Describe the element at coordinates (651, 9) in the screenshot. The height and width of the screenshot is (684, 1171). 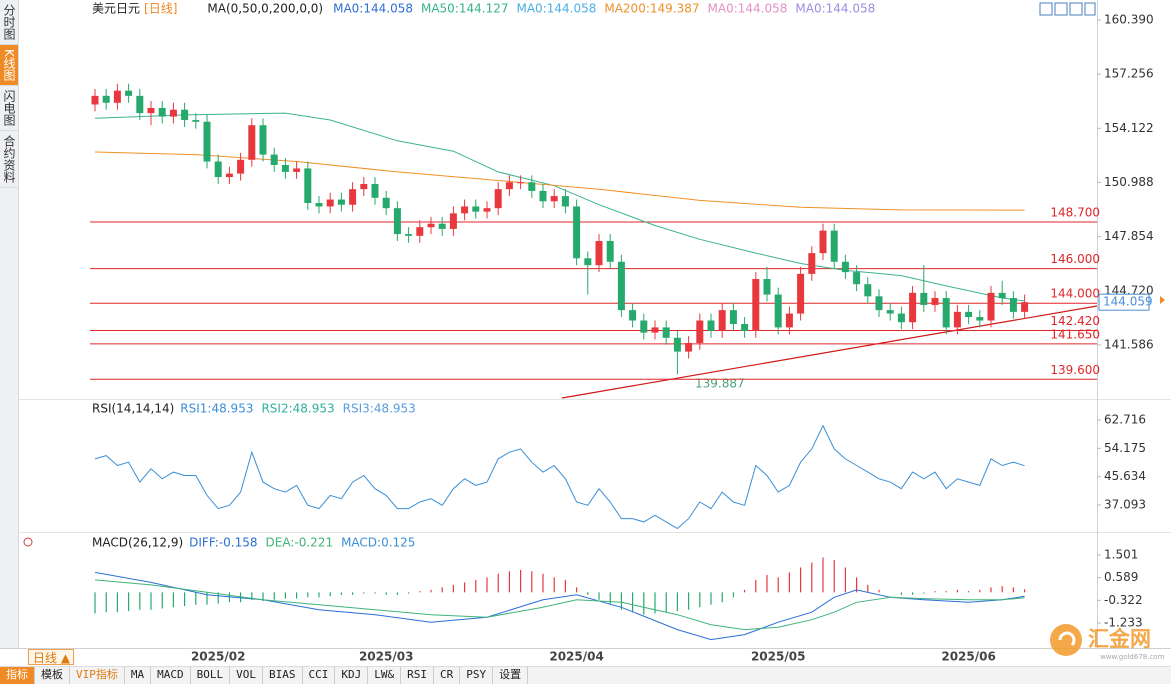
I see `legend-entry: MA200:149.387` at that location.